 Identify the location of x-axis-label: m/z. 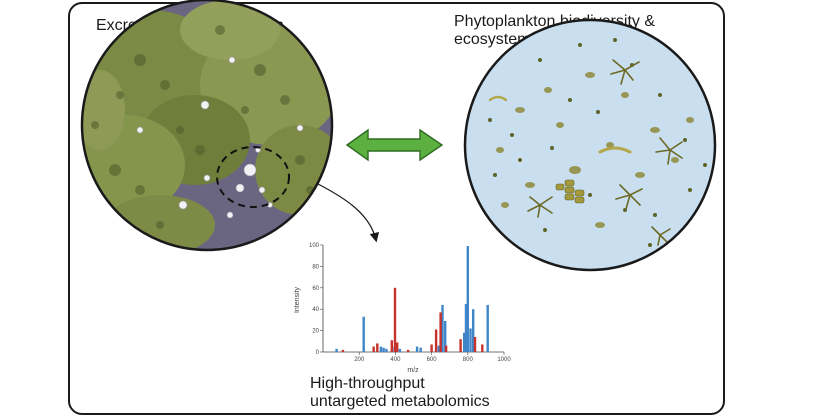
(413, 370).